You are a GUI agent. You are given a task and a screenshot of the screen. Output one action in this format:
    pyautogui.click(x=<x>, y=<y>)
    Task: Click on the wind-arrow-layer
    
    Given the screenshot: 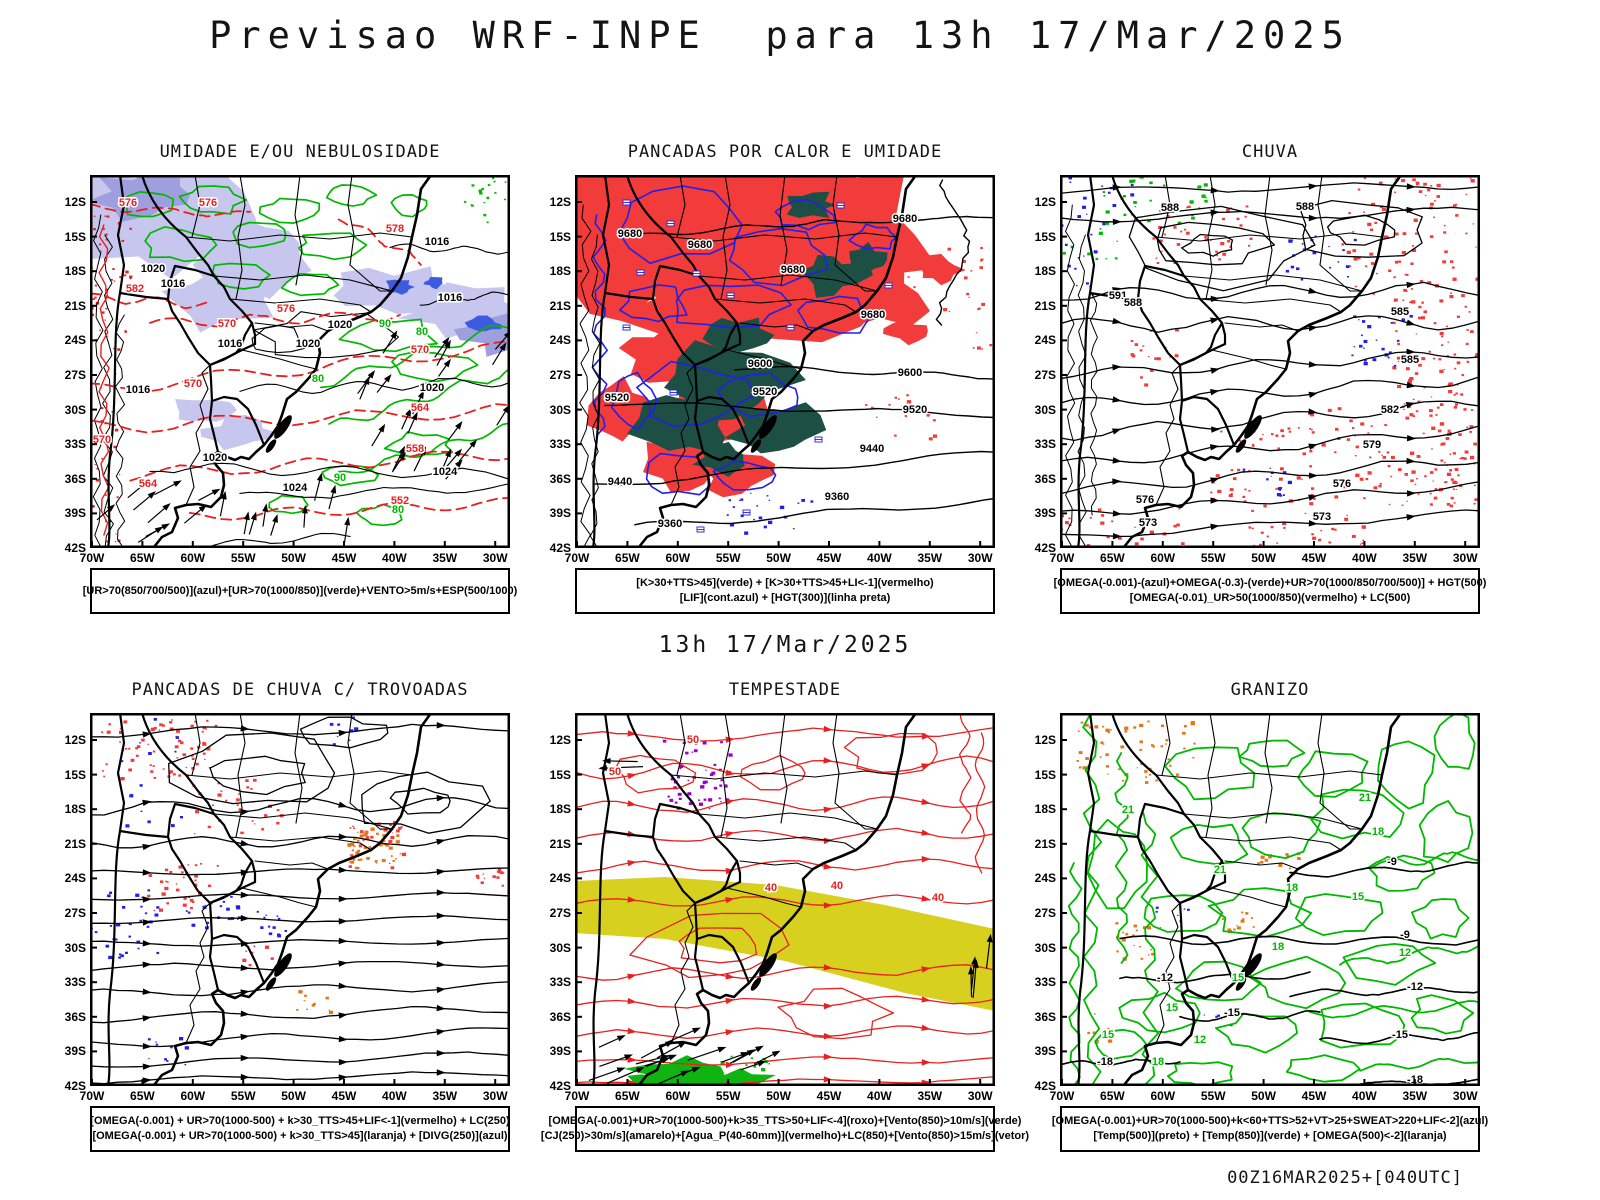 What is the action you would take?
    pyautogui.click(x=757, y=366)
    